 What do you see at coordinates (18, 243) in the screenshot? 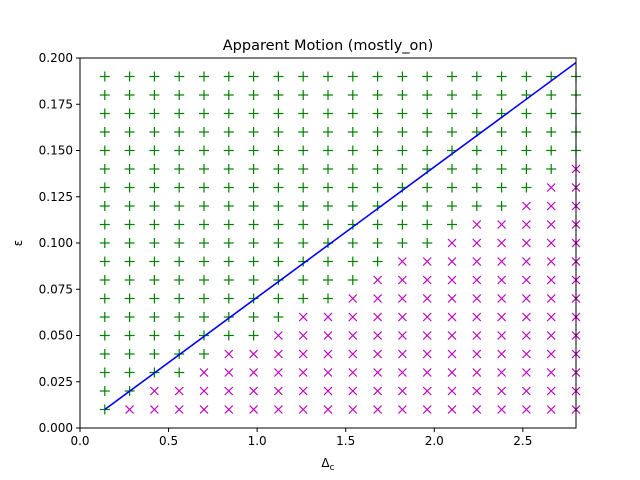
I see `y-axis-label: ε` at bounding box center [18, 243].